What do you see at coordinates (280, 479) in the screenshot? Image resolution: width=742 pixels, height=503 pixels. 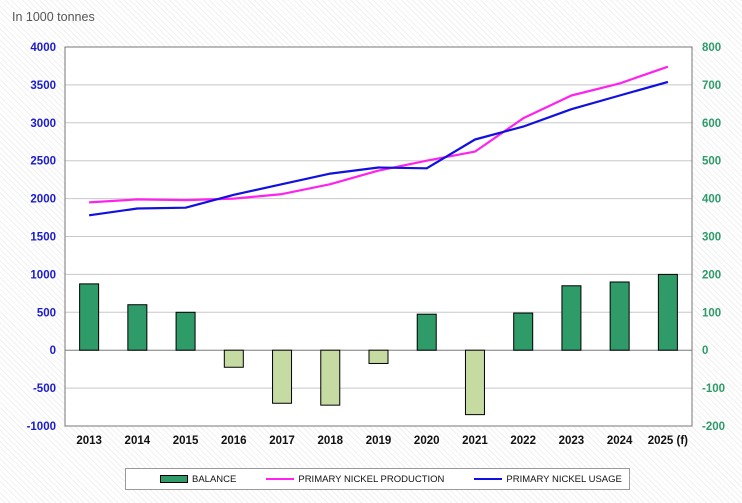 I see `legend-swatch-production` at bounding box center [280, 479].